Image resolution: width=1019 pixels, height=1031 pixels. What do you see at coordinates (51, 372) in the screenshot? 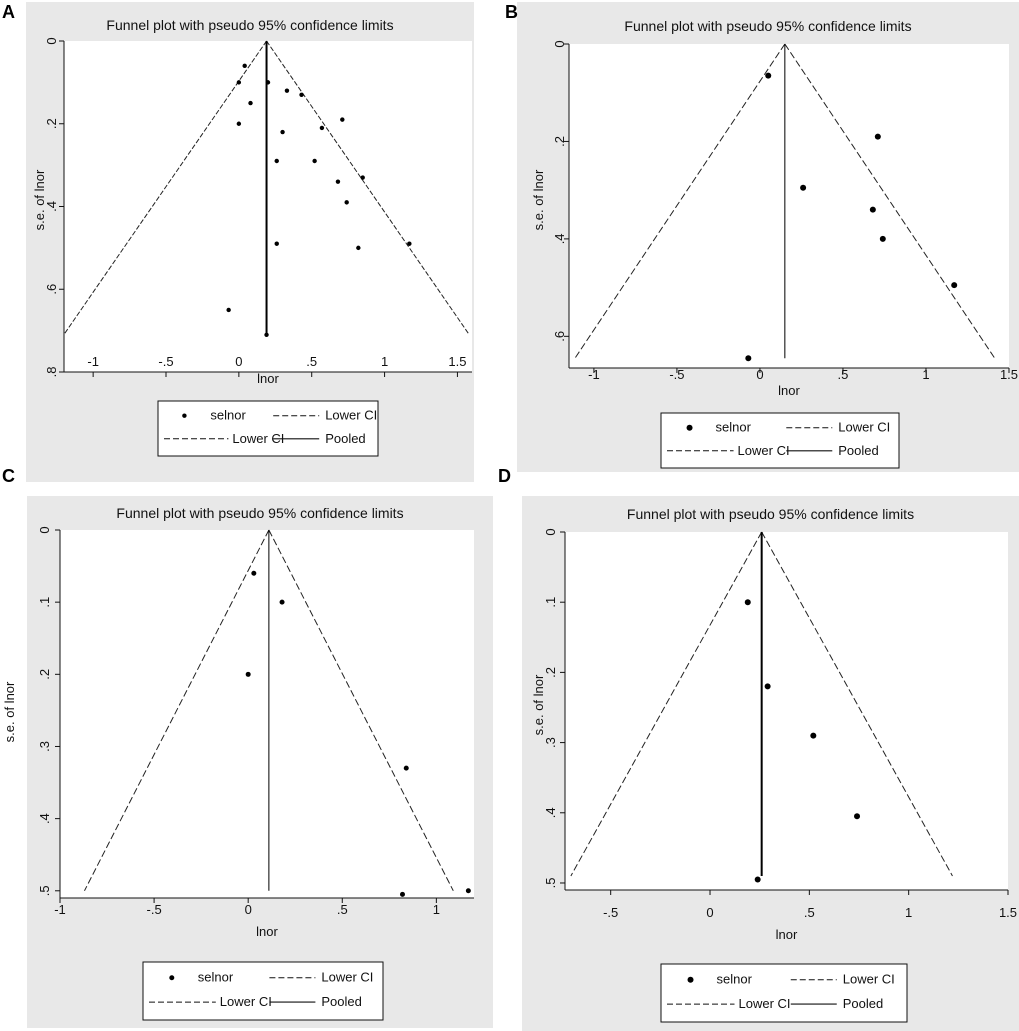
I see `y-tick-label: .8` at bounding box center [51, 372].